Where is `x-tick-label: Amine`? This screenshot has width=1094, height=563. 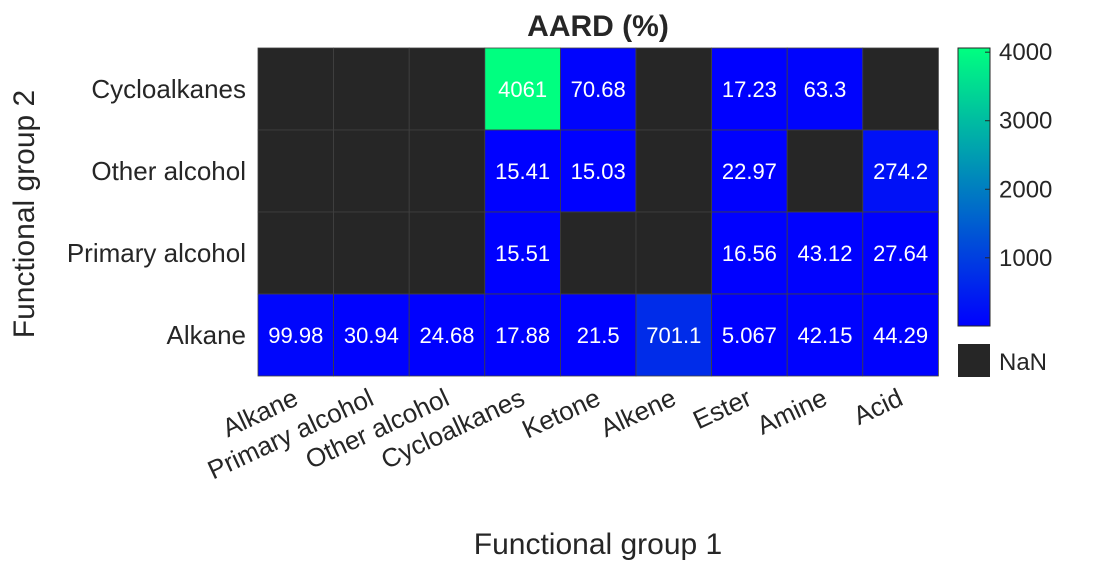
x-tick-label: Amine is located at coordinates (791, 411).